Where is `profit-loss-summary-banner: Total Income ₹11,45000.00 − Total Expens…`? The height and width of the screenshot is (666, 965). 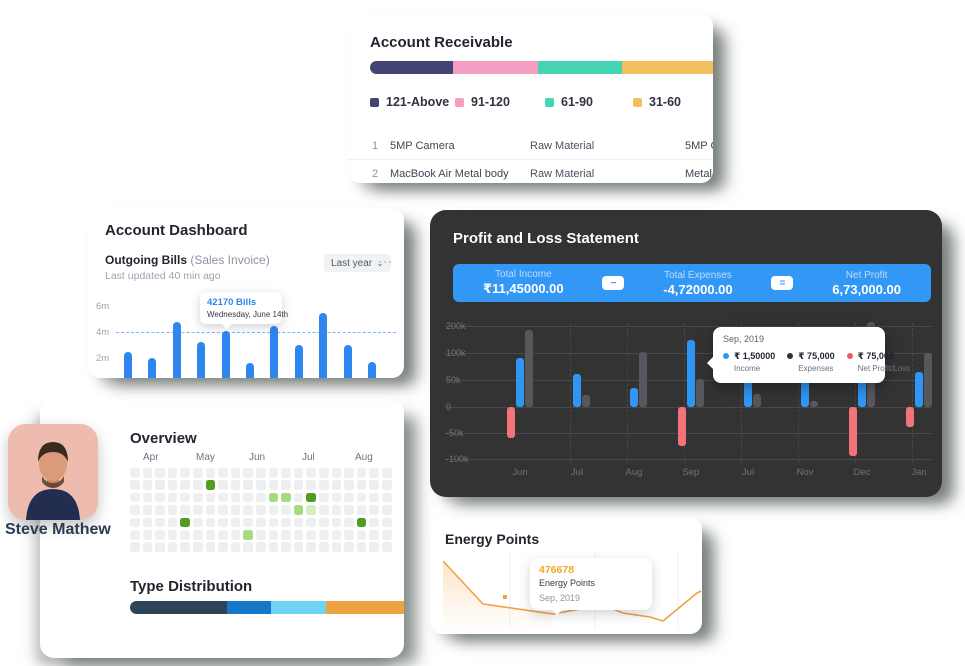 profit-loss-summary-banner: Total Income ₹11,45000.00 − Total Expens… is located at coordinates (692, 283).